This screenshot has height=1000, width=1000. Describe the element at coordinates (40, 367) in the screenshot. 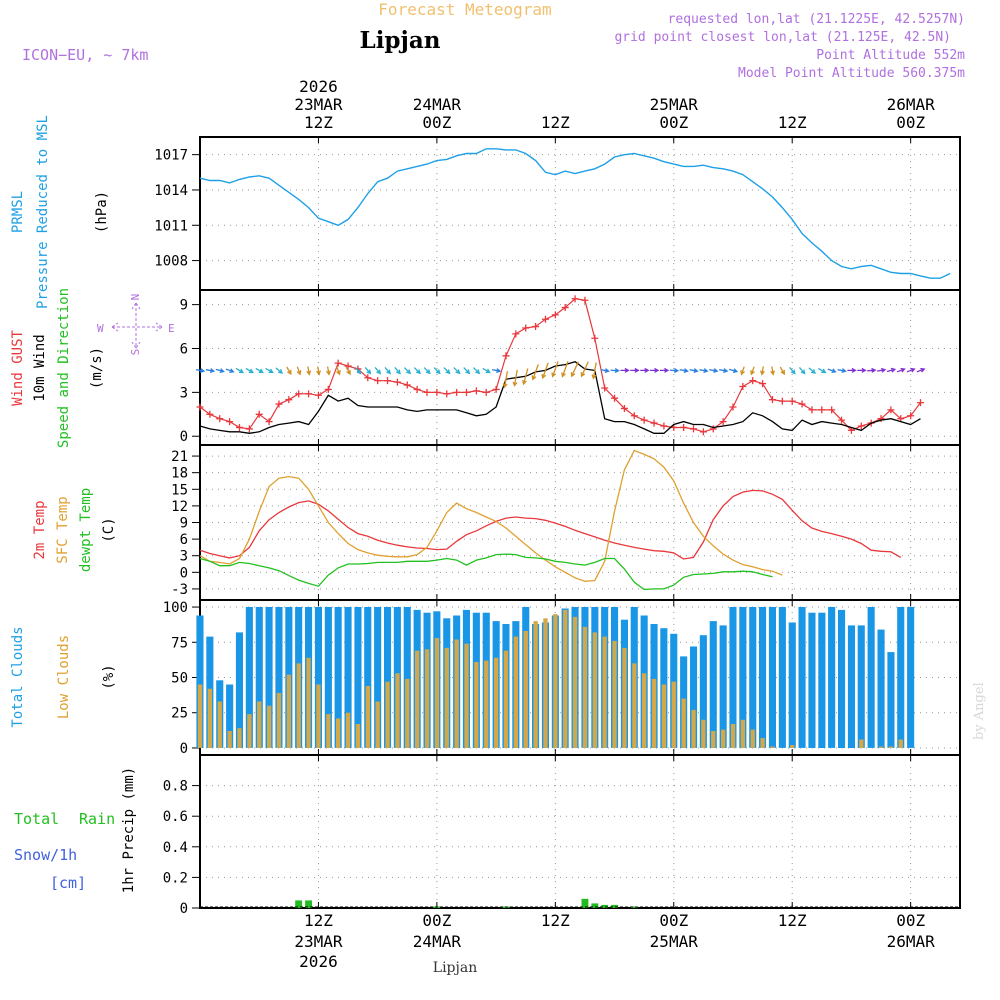

I see `wind-speed-label: 10m Wind` at that location.